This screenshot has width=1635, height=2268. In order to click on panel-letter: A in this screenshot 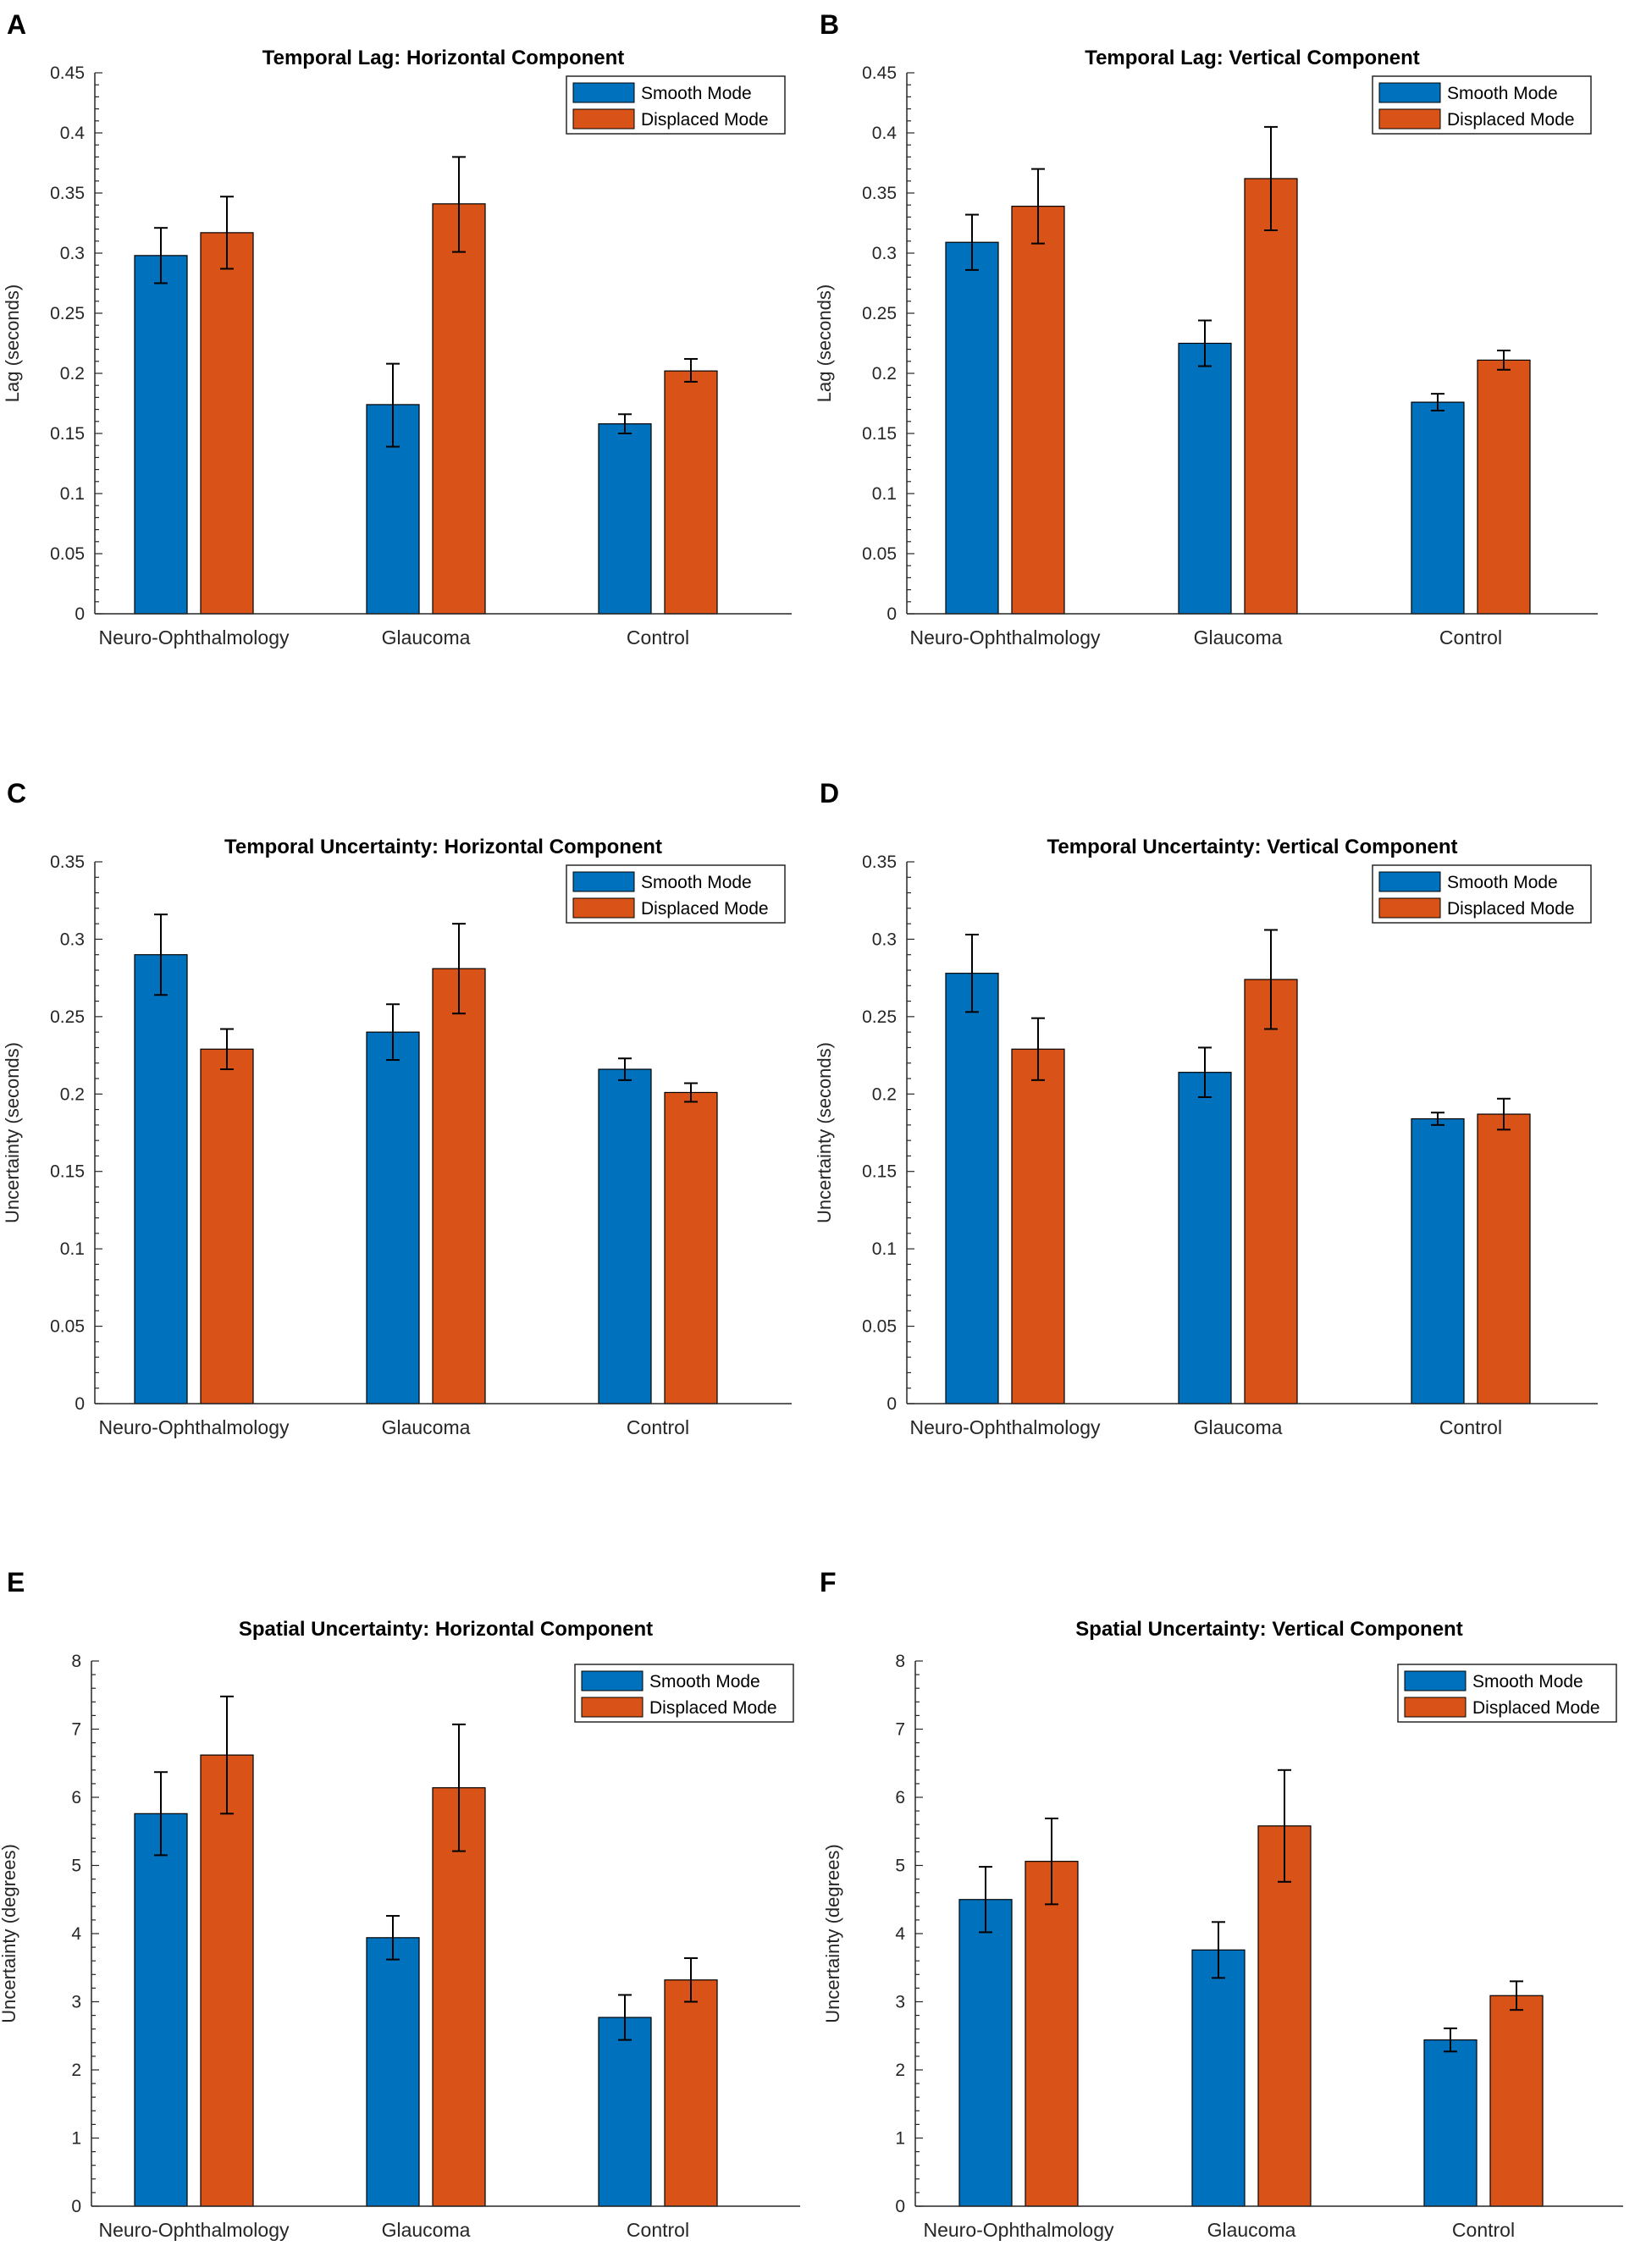, I will do `click(17, 24)`.